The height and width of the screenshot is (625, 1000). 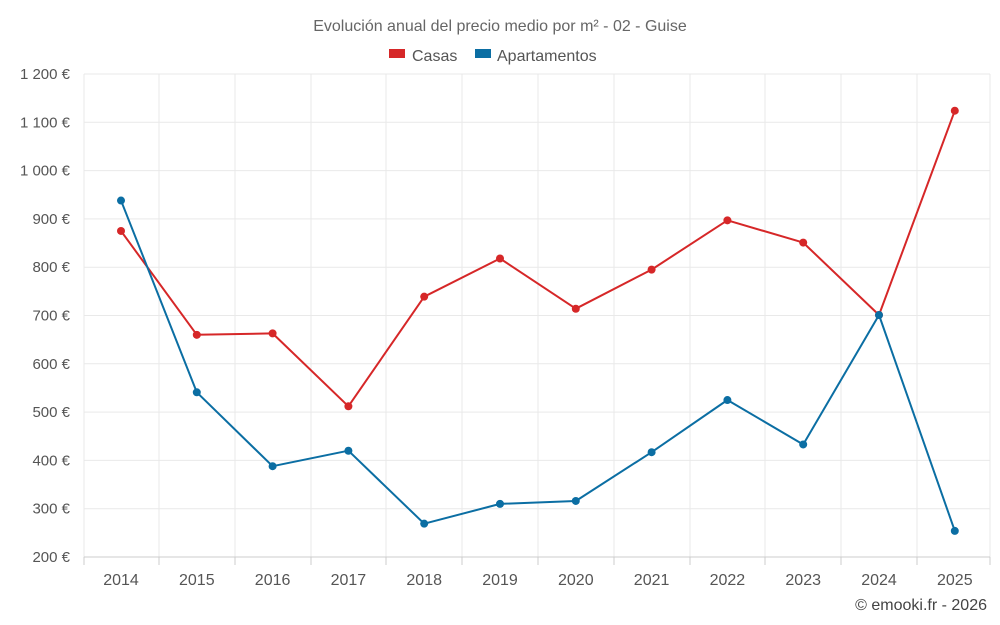 What do you see at coordinates (955, 580) in the screenshot?
I see `x-tick-label: 2025` at bounding box center [955, 580].